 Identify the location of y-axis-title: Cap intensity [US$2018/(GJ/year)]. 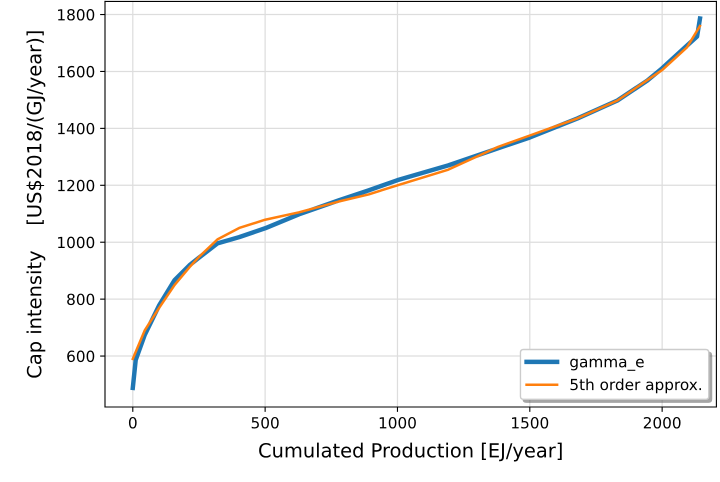
(36, 204).